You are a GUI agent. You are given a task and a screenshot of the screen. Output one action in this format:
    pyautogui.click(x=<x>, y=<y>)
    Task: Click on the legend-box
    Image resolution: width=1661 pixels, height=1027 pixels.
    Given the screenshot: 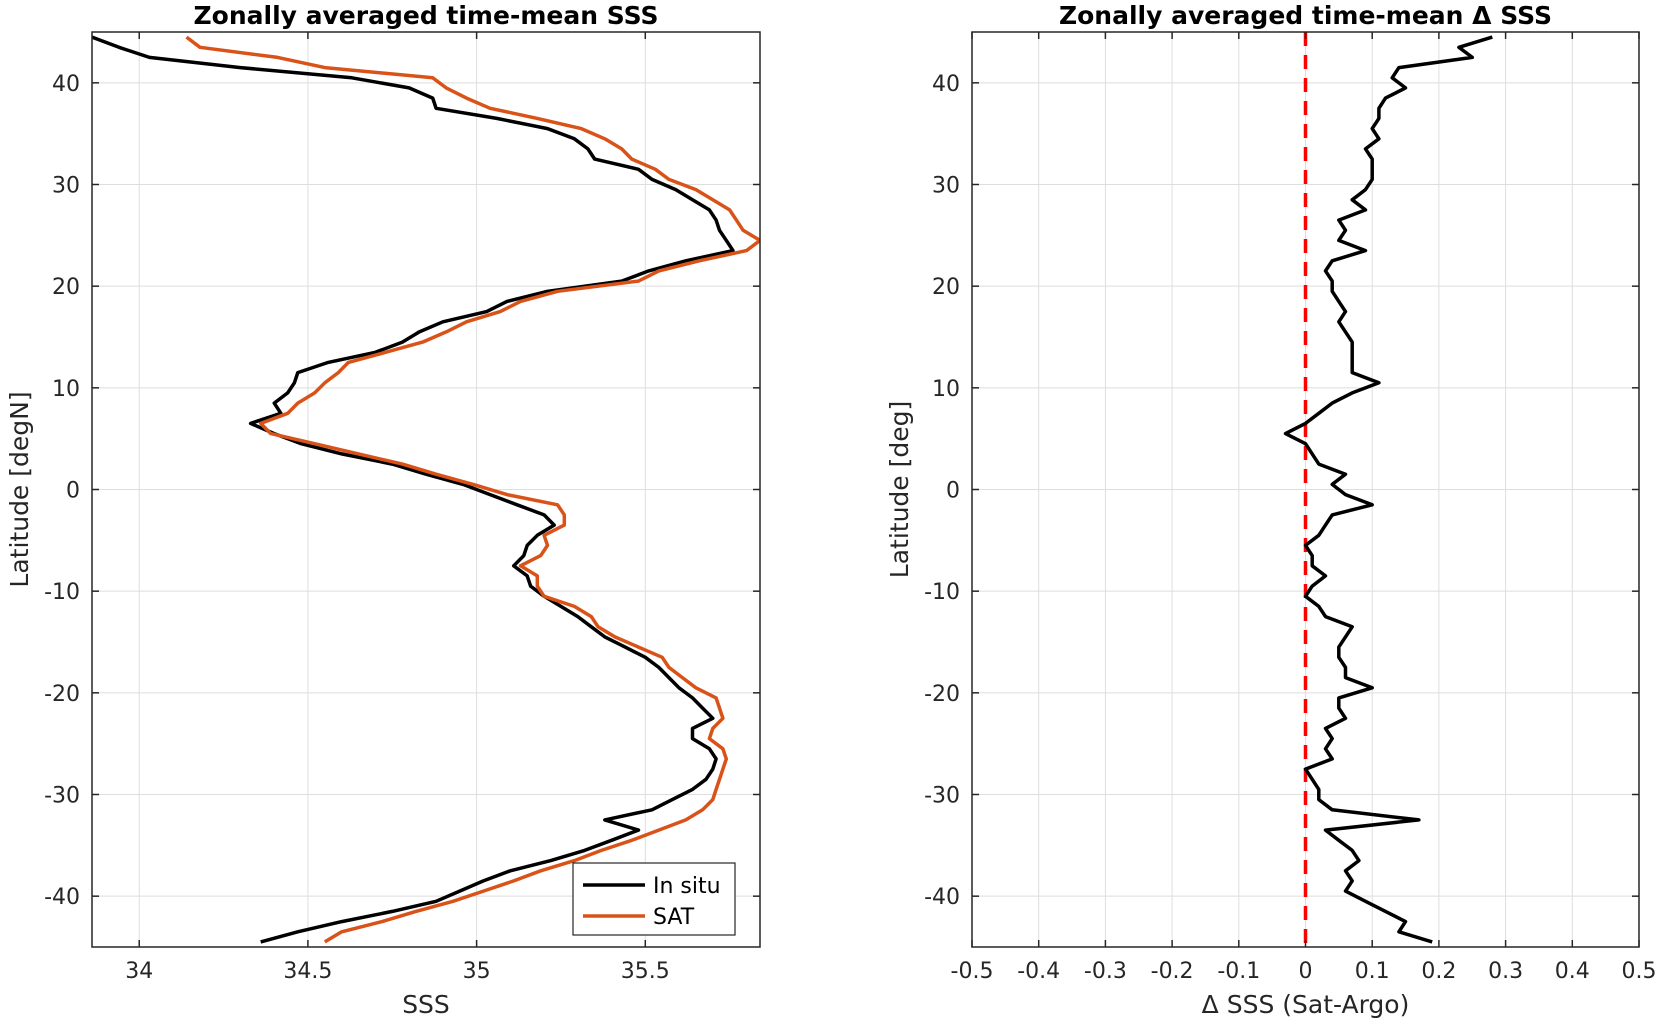 What is the action you would take?
    pyautogui.click(x=654, y=899)
    